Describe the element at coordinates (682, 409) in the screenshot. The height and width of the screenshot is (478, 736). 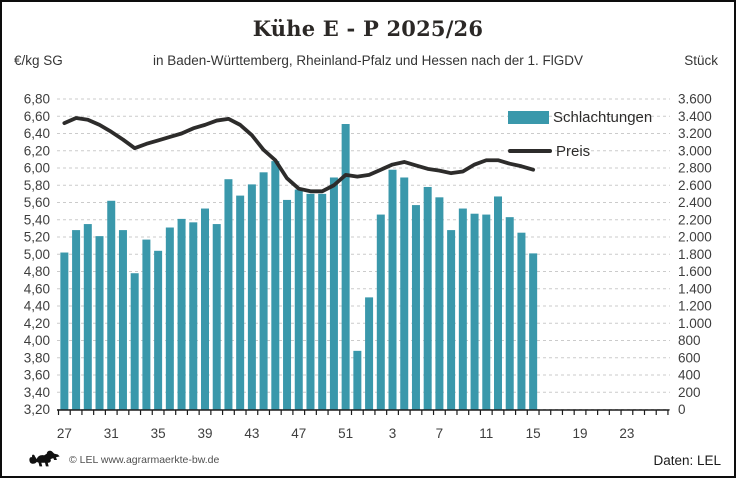
I see `svg-text: 0` at that location.